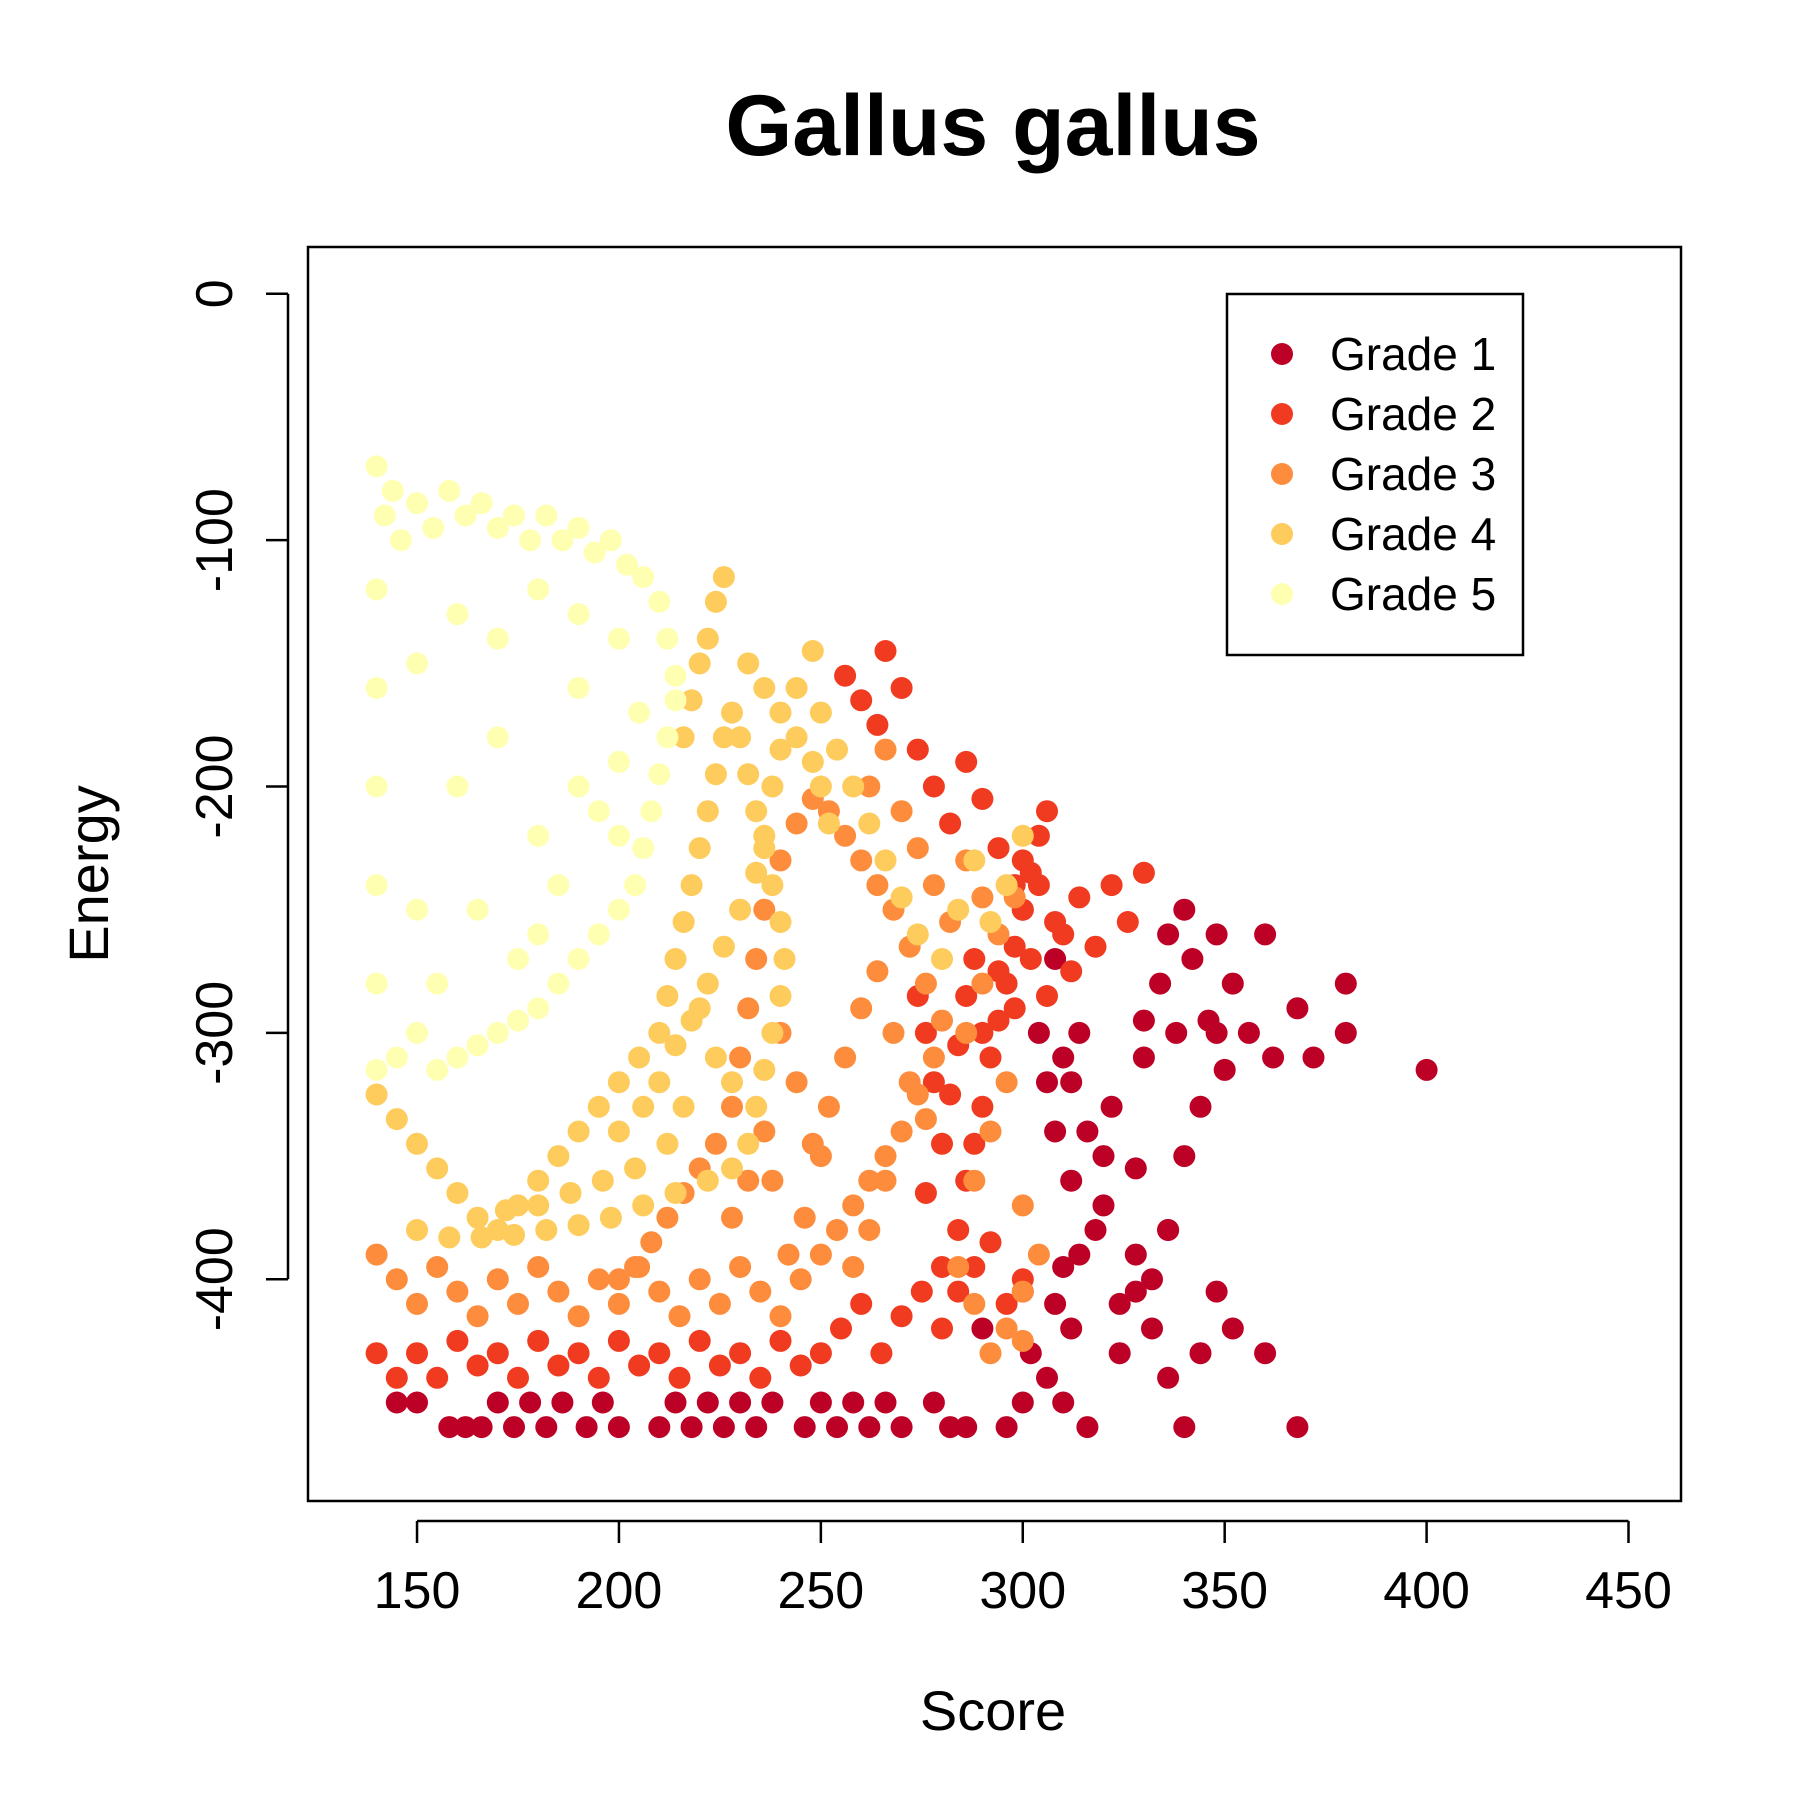 The height and width of the screenshot is (1800, 1800). Describe the element at coordinates (1413, 414) in the screenshot. I see `legend-label: Grade 2` at that location.